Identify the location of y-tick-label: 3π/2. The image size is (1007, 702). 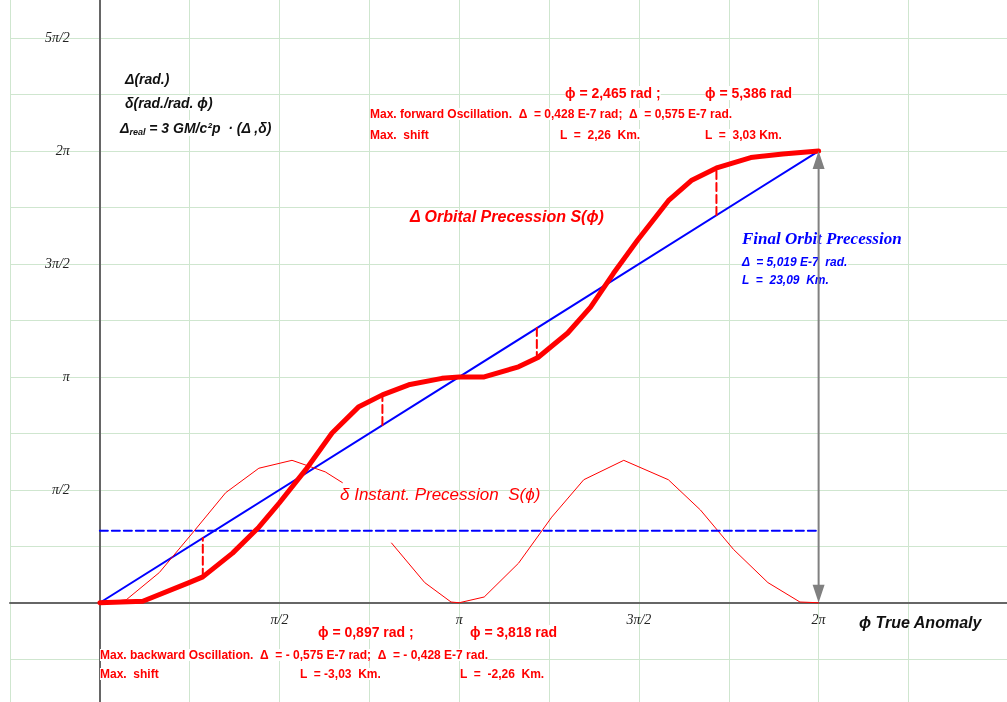
(56, 264).